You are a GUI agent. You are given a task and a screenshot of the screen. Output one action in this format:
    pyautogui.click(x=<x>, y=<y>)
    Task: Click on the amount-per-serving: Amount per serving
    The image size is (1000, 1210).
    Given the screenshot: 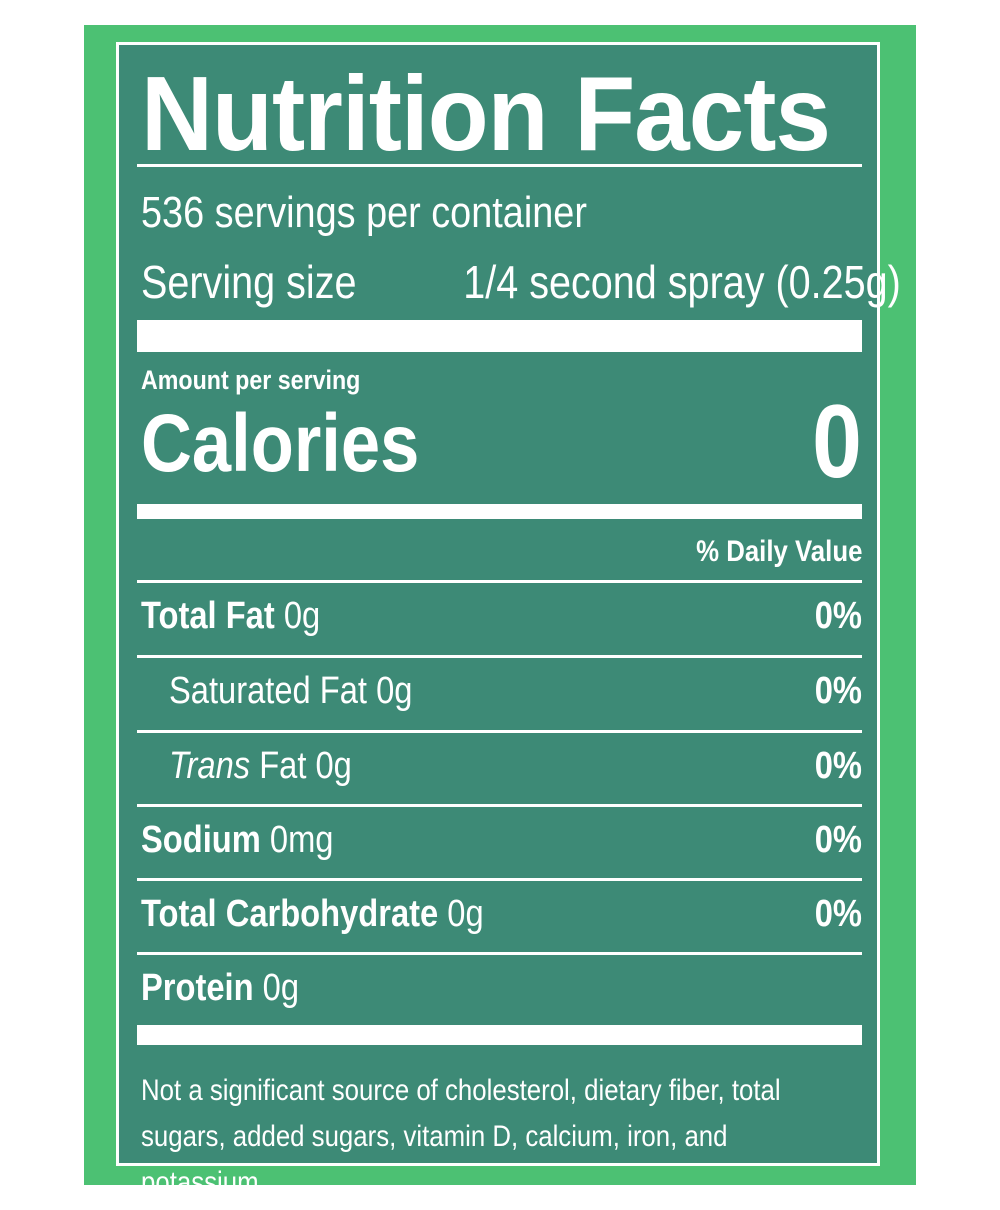 What is the action you would take?
    pyautogui.click(x=251, y=380)
    